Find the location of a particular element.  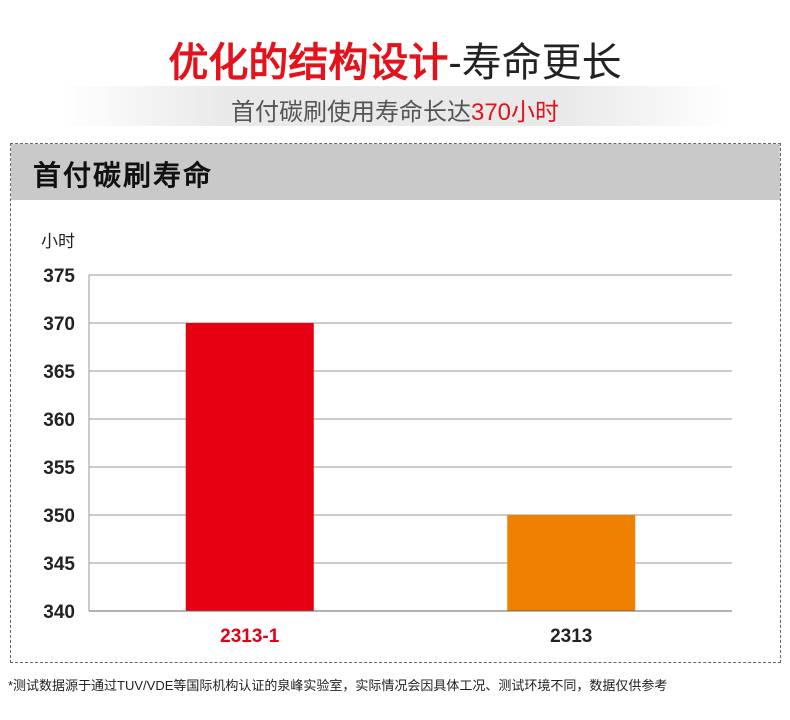

subtitle-band is located at coordinates (395, 106).